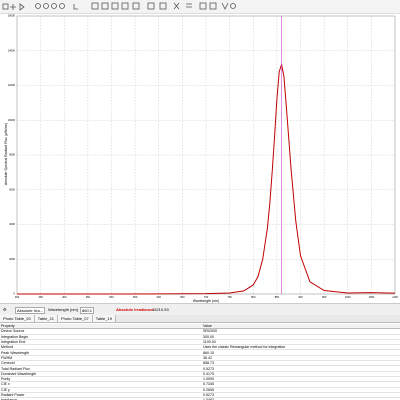  What do you see at coordinates (101, 379) in the screenshot?
I see `table-cell: Purity` at bounding box center [101, 379].